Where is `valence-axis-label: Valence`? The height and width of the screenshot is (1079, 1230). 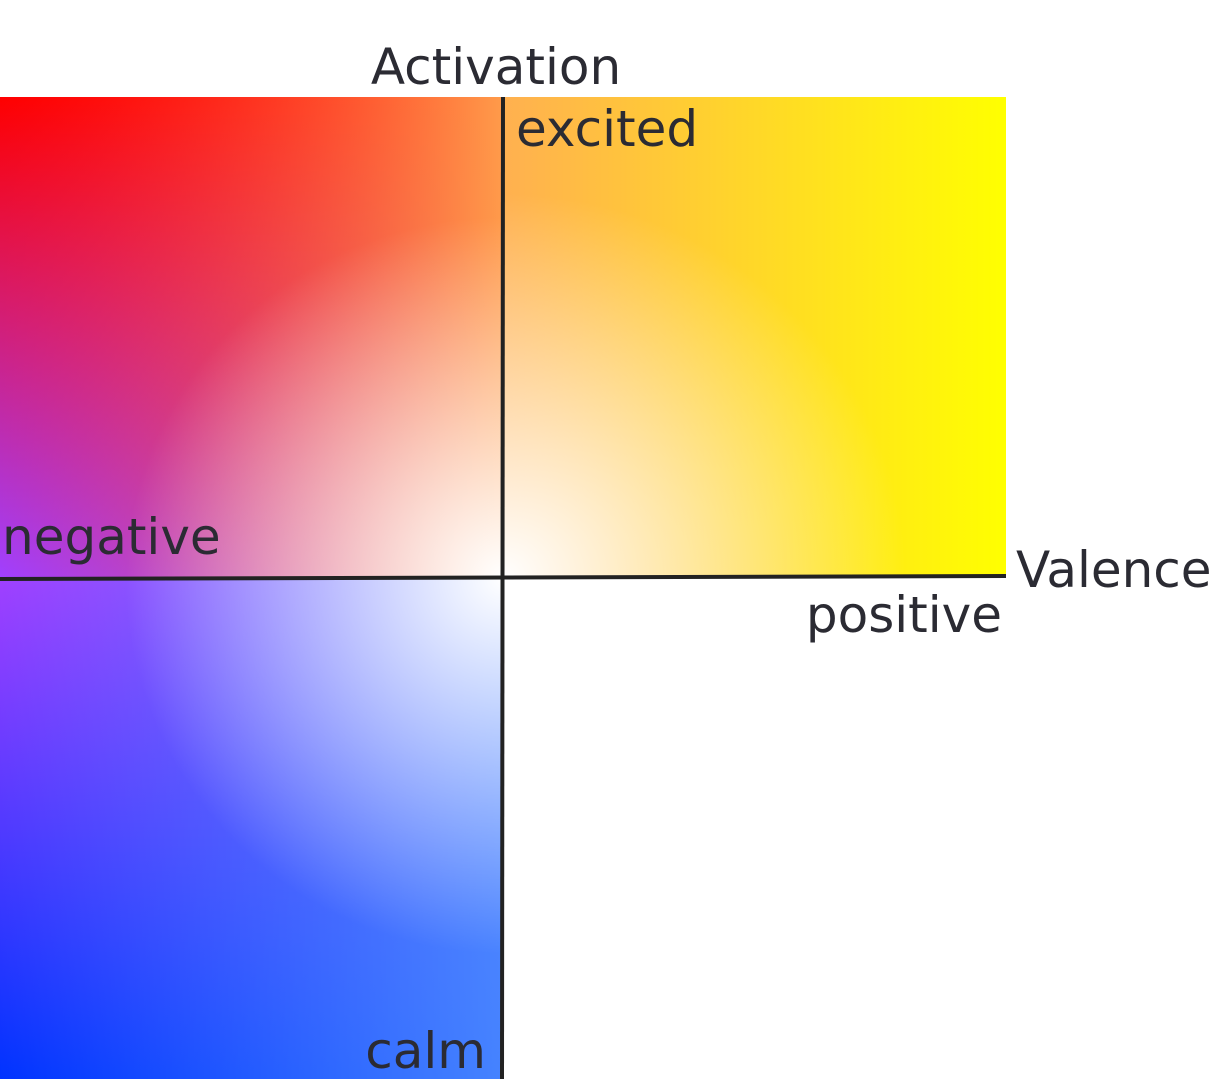 valence-axis-label: Valence is located at coordinates (1114, 570).